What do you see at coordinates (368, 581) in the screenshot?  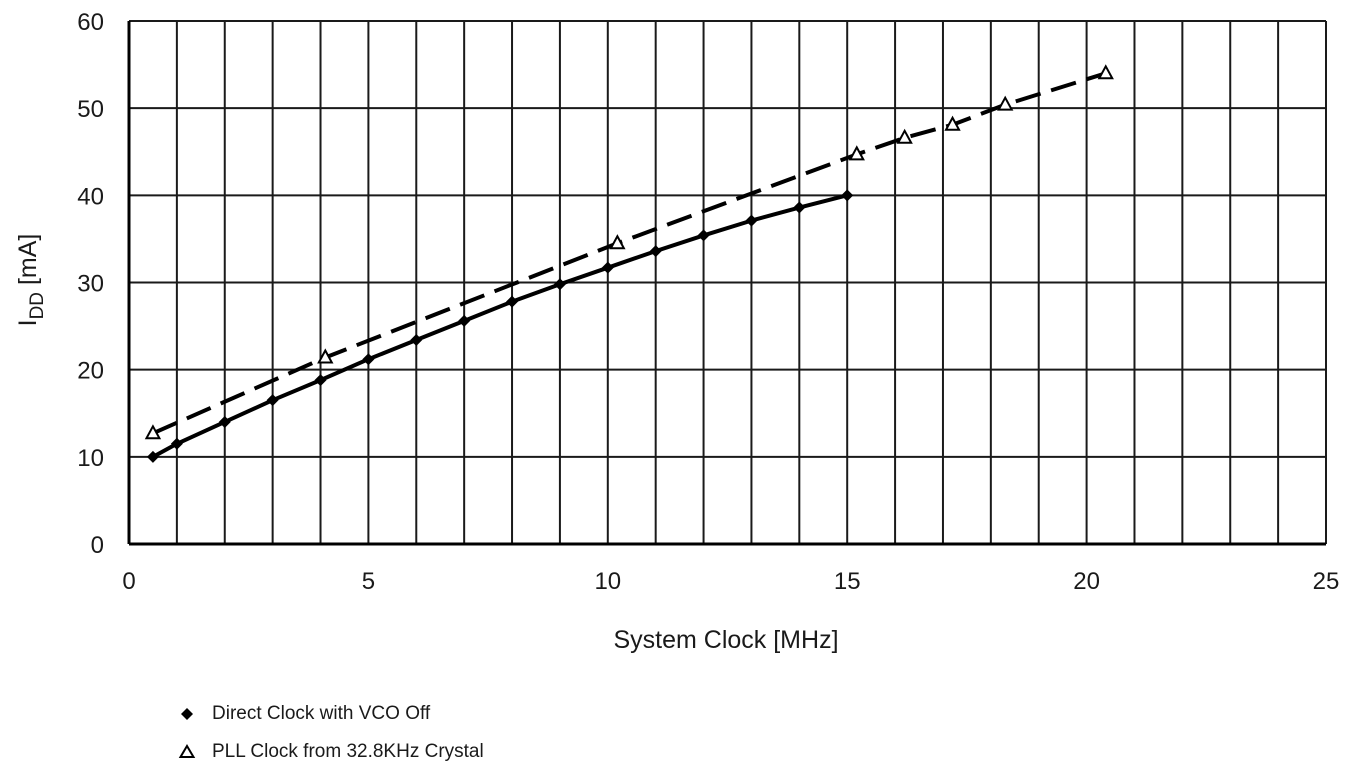 I see `x-tick-label: 5` at bounding box center [368, 581].